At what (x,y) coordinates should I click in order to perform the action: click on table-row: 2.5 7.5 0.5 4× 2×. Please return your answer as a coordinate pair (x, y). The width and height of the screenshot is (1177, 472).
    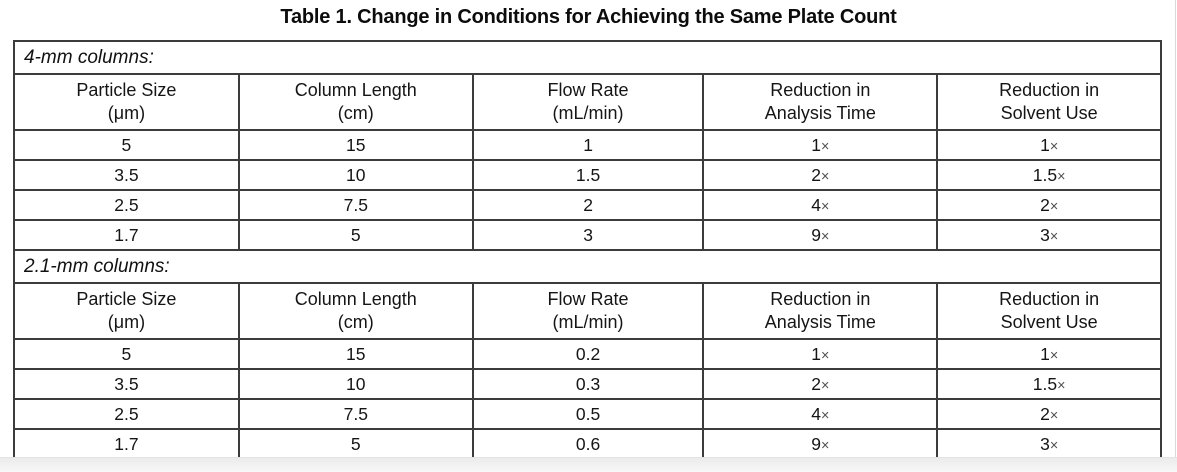
    Looking at the image, I should click on (587, 414).